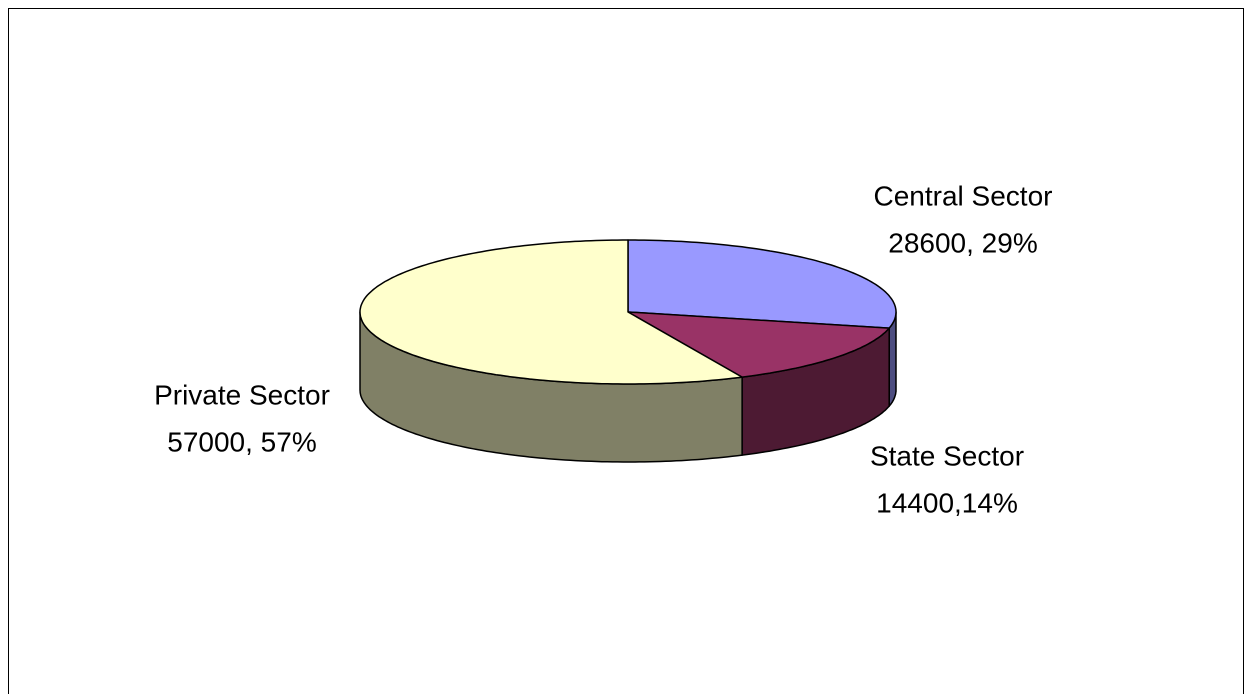  Describe the element at coordinates (962, 242) in the screenshot. I see `slice-value-label: 28600, 29%` at that location.